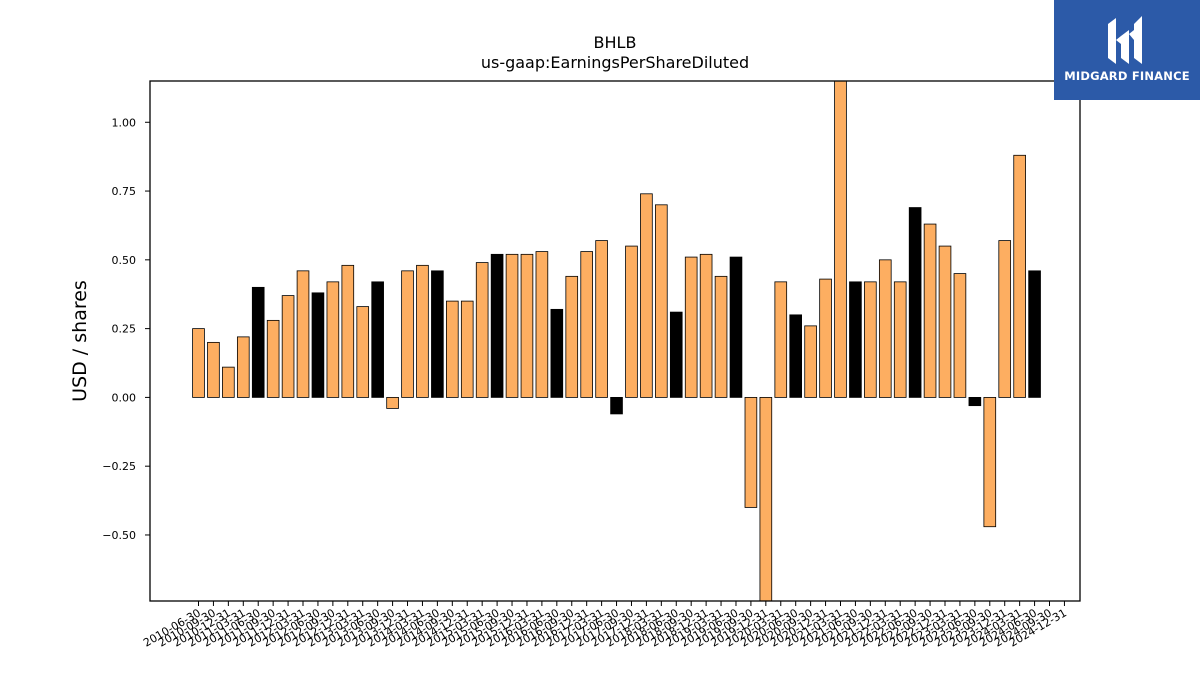  What do you see at coordinates (1127, 76) in the screenshot?
I see `brand-name: MIDGARD FINANCE` at bounding box center [1127, 76].